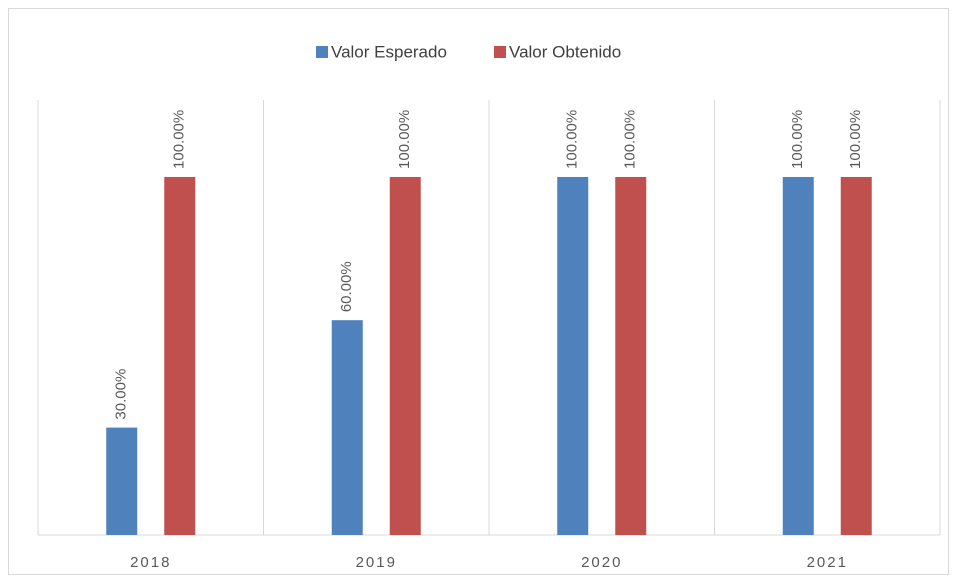  What do you see at coordinates (346, 286) in the screenshot?
I see `data-label: 60.00%` at bounding box center [346, 286].